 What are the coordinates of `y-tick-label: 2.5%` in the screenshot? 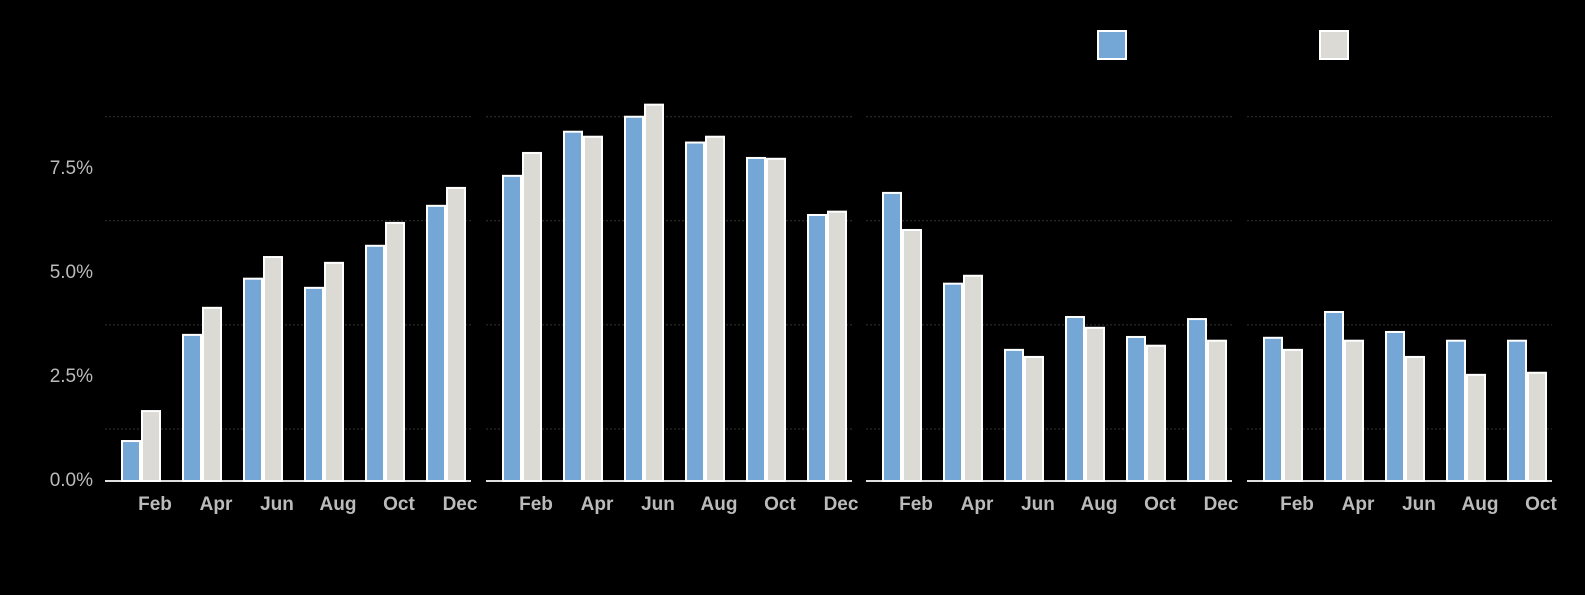 It's located at (71, 376).